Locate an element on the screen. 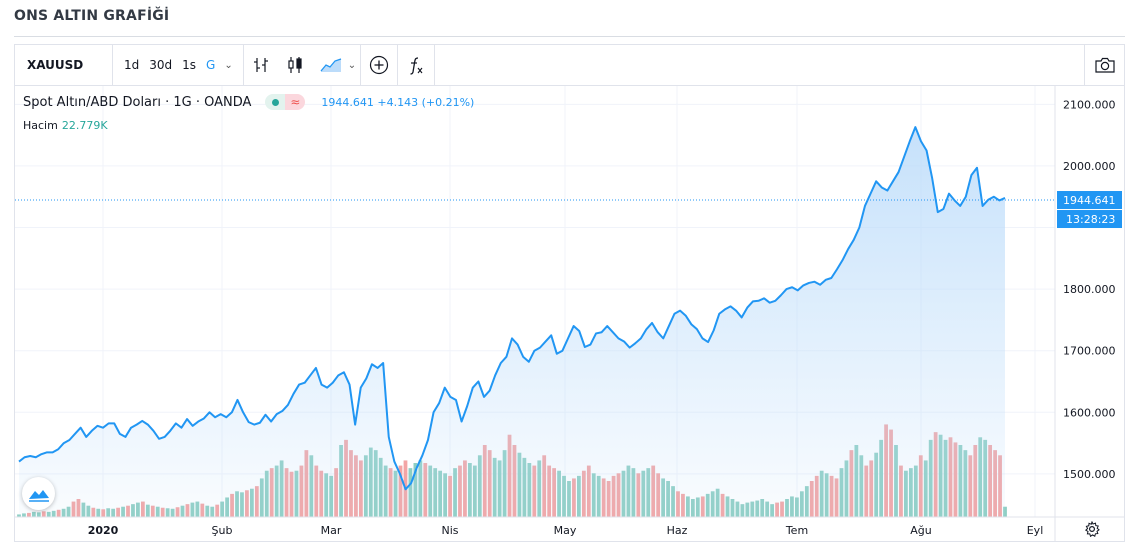  function-button is located at coordinates (416, 65).